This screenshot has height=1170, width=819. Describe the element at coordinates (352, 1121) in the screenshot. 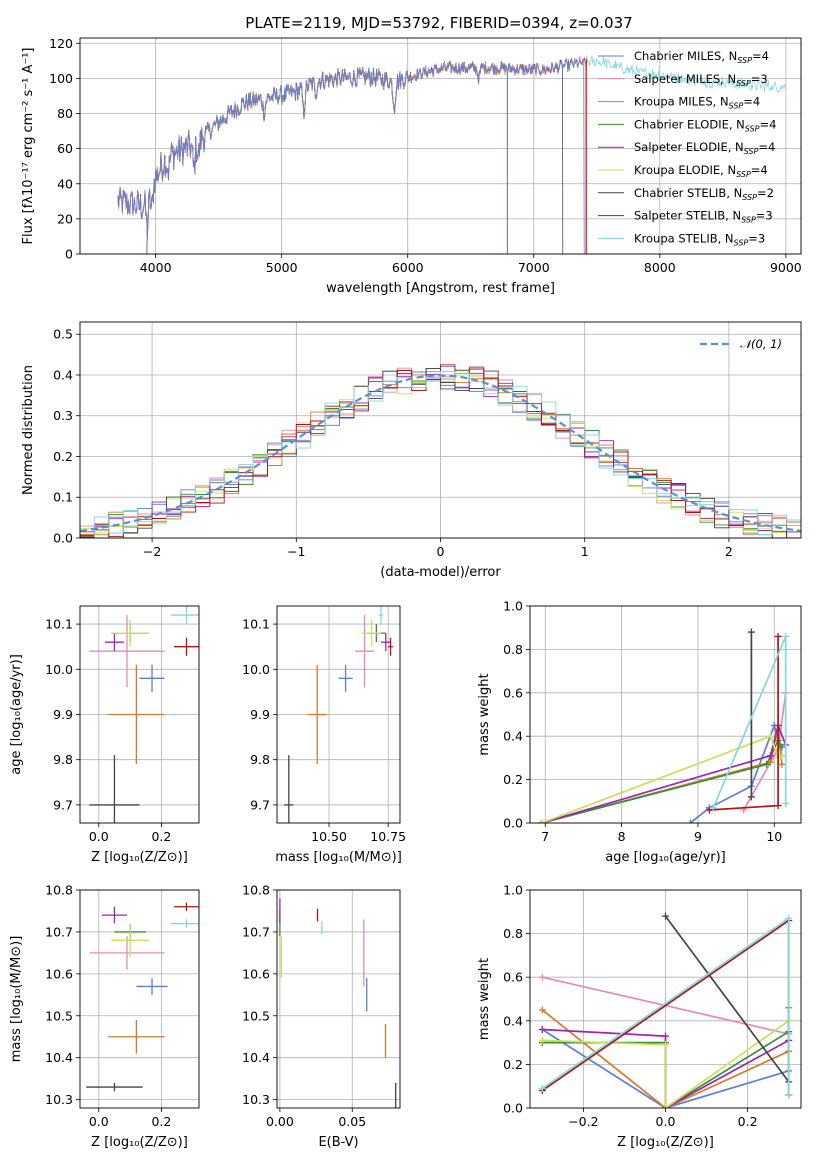

I see `x-tick-label: 0.05` at that location.